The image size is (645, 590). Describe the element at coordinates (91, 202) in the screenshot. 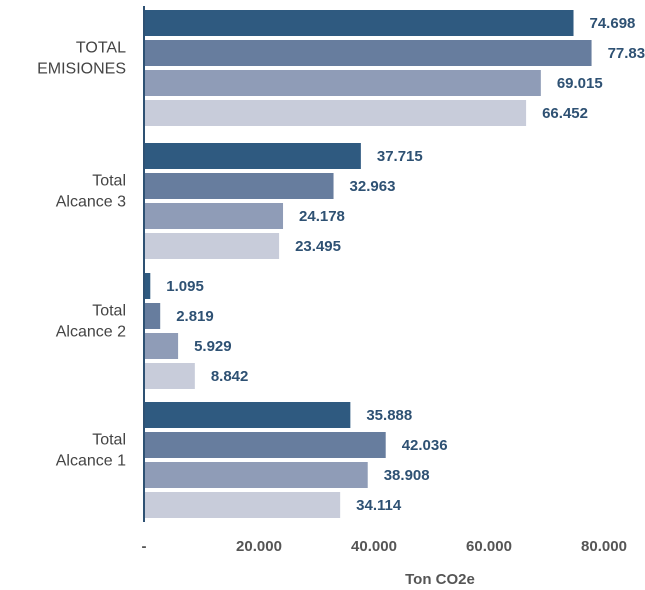

I see `category-label-line: Alcance 3` at that location.